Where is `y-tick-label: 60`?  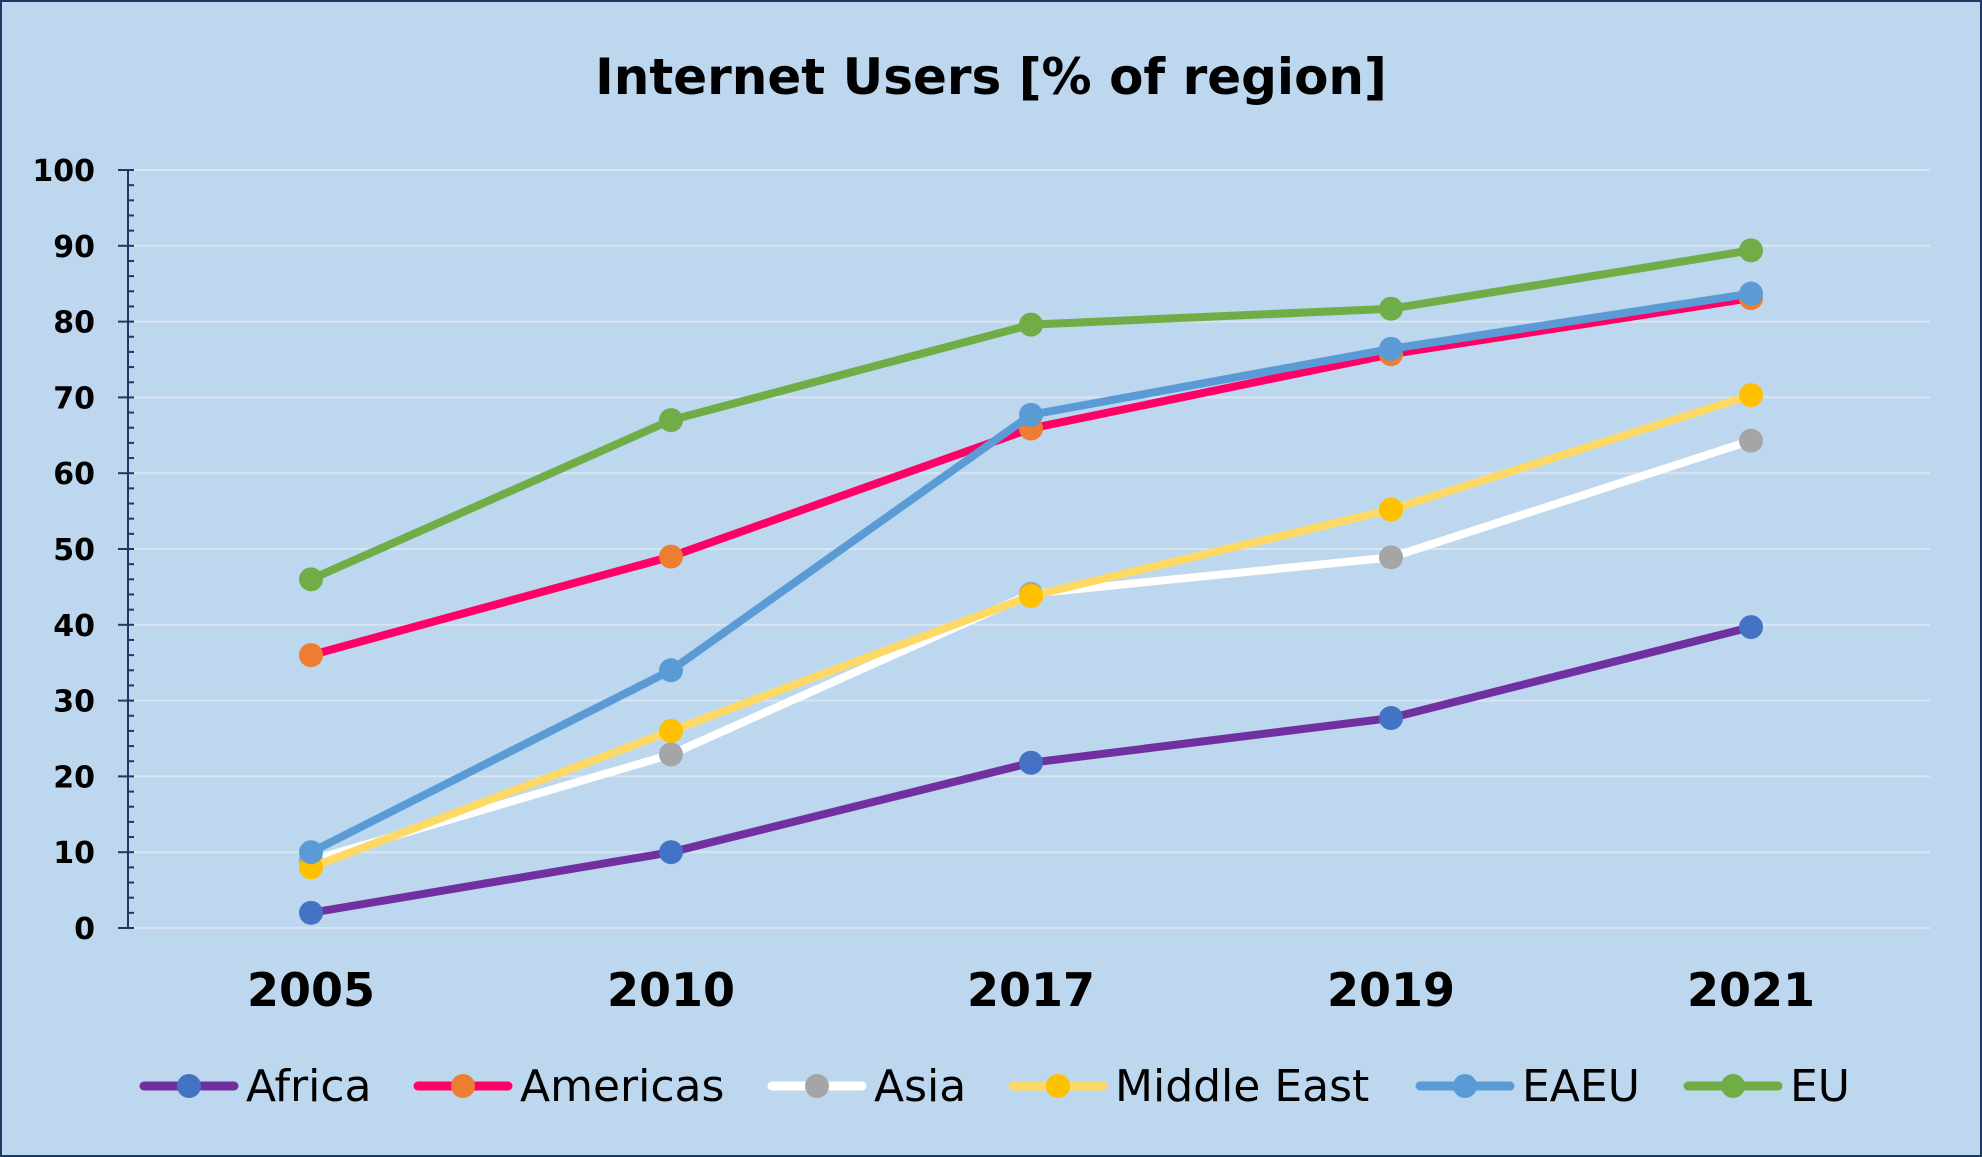
y-tick-label: 60 is located at coordinates (74, 474).